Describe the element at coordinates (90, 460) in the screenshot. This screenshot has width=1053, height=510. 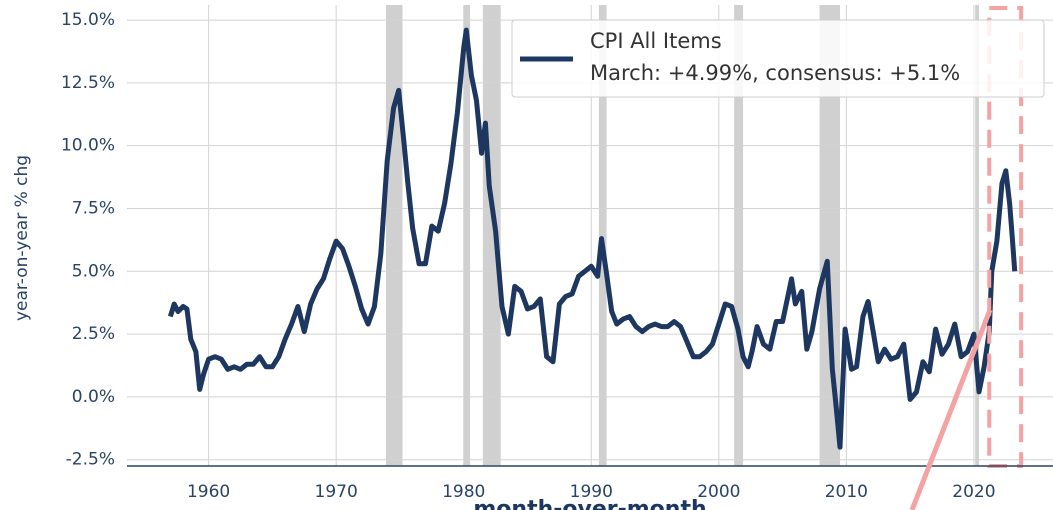
I see `y-tick-label: -2.5%` at that location.